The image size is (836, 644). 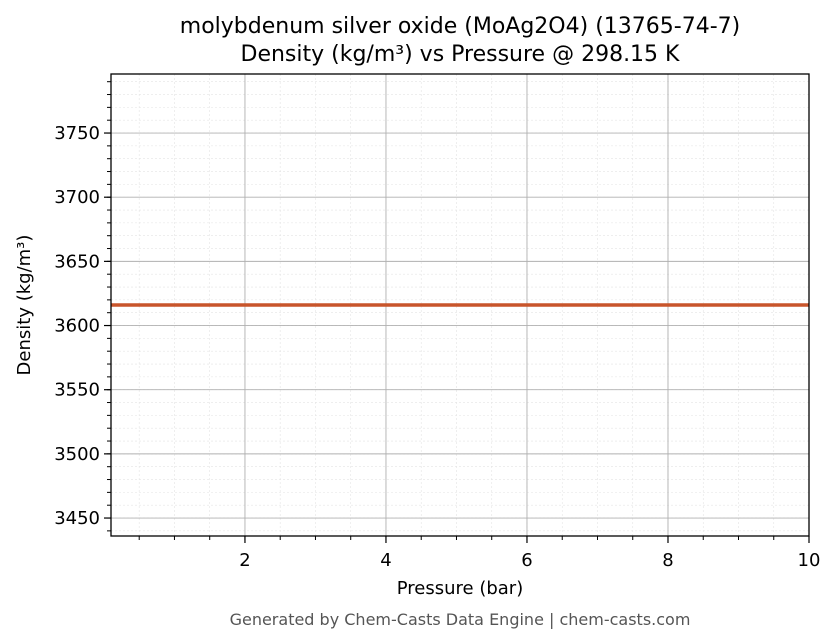 I want to click on y-axis-label: Density (kg/m³), so click(x=24, y=305).